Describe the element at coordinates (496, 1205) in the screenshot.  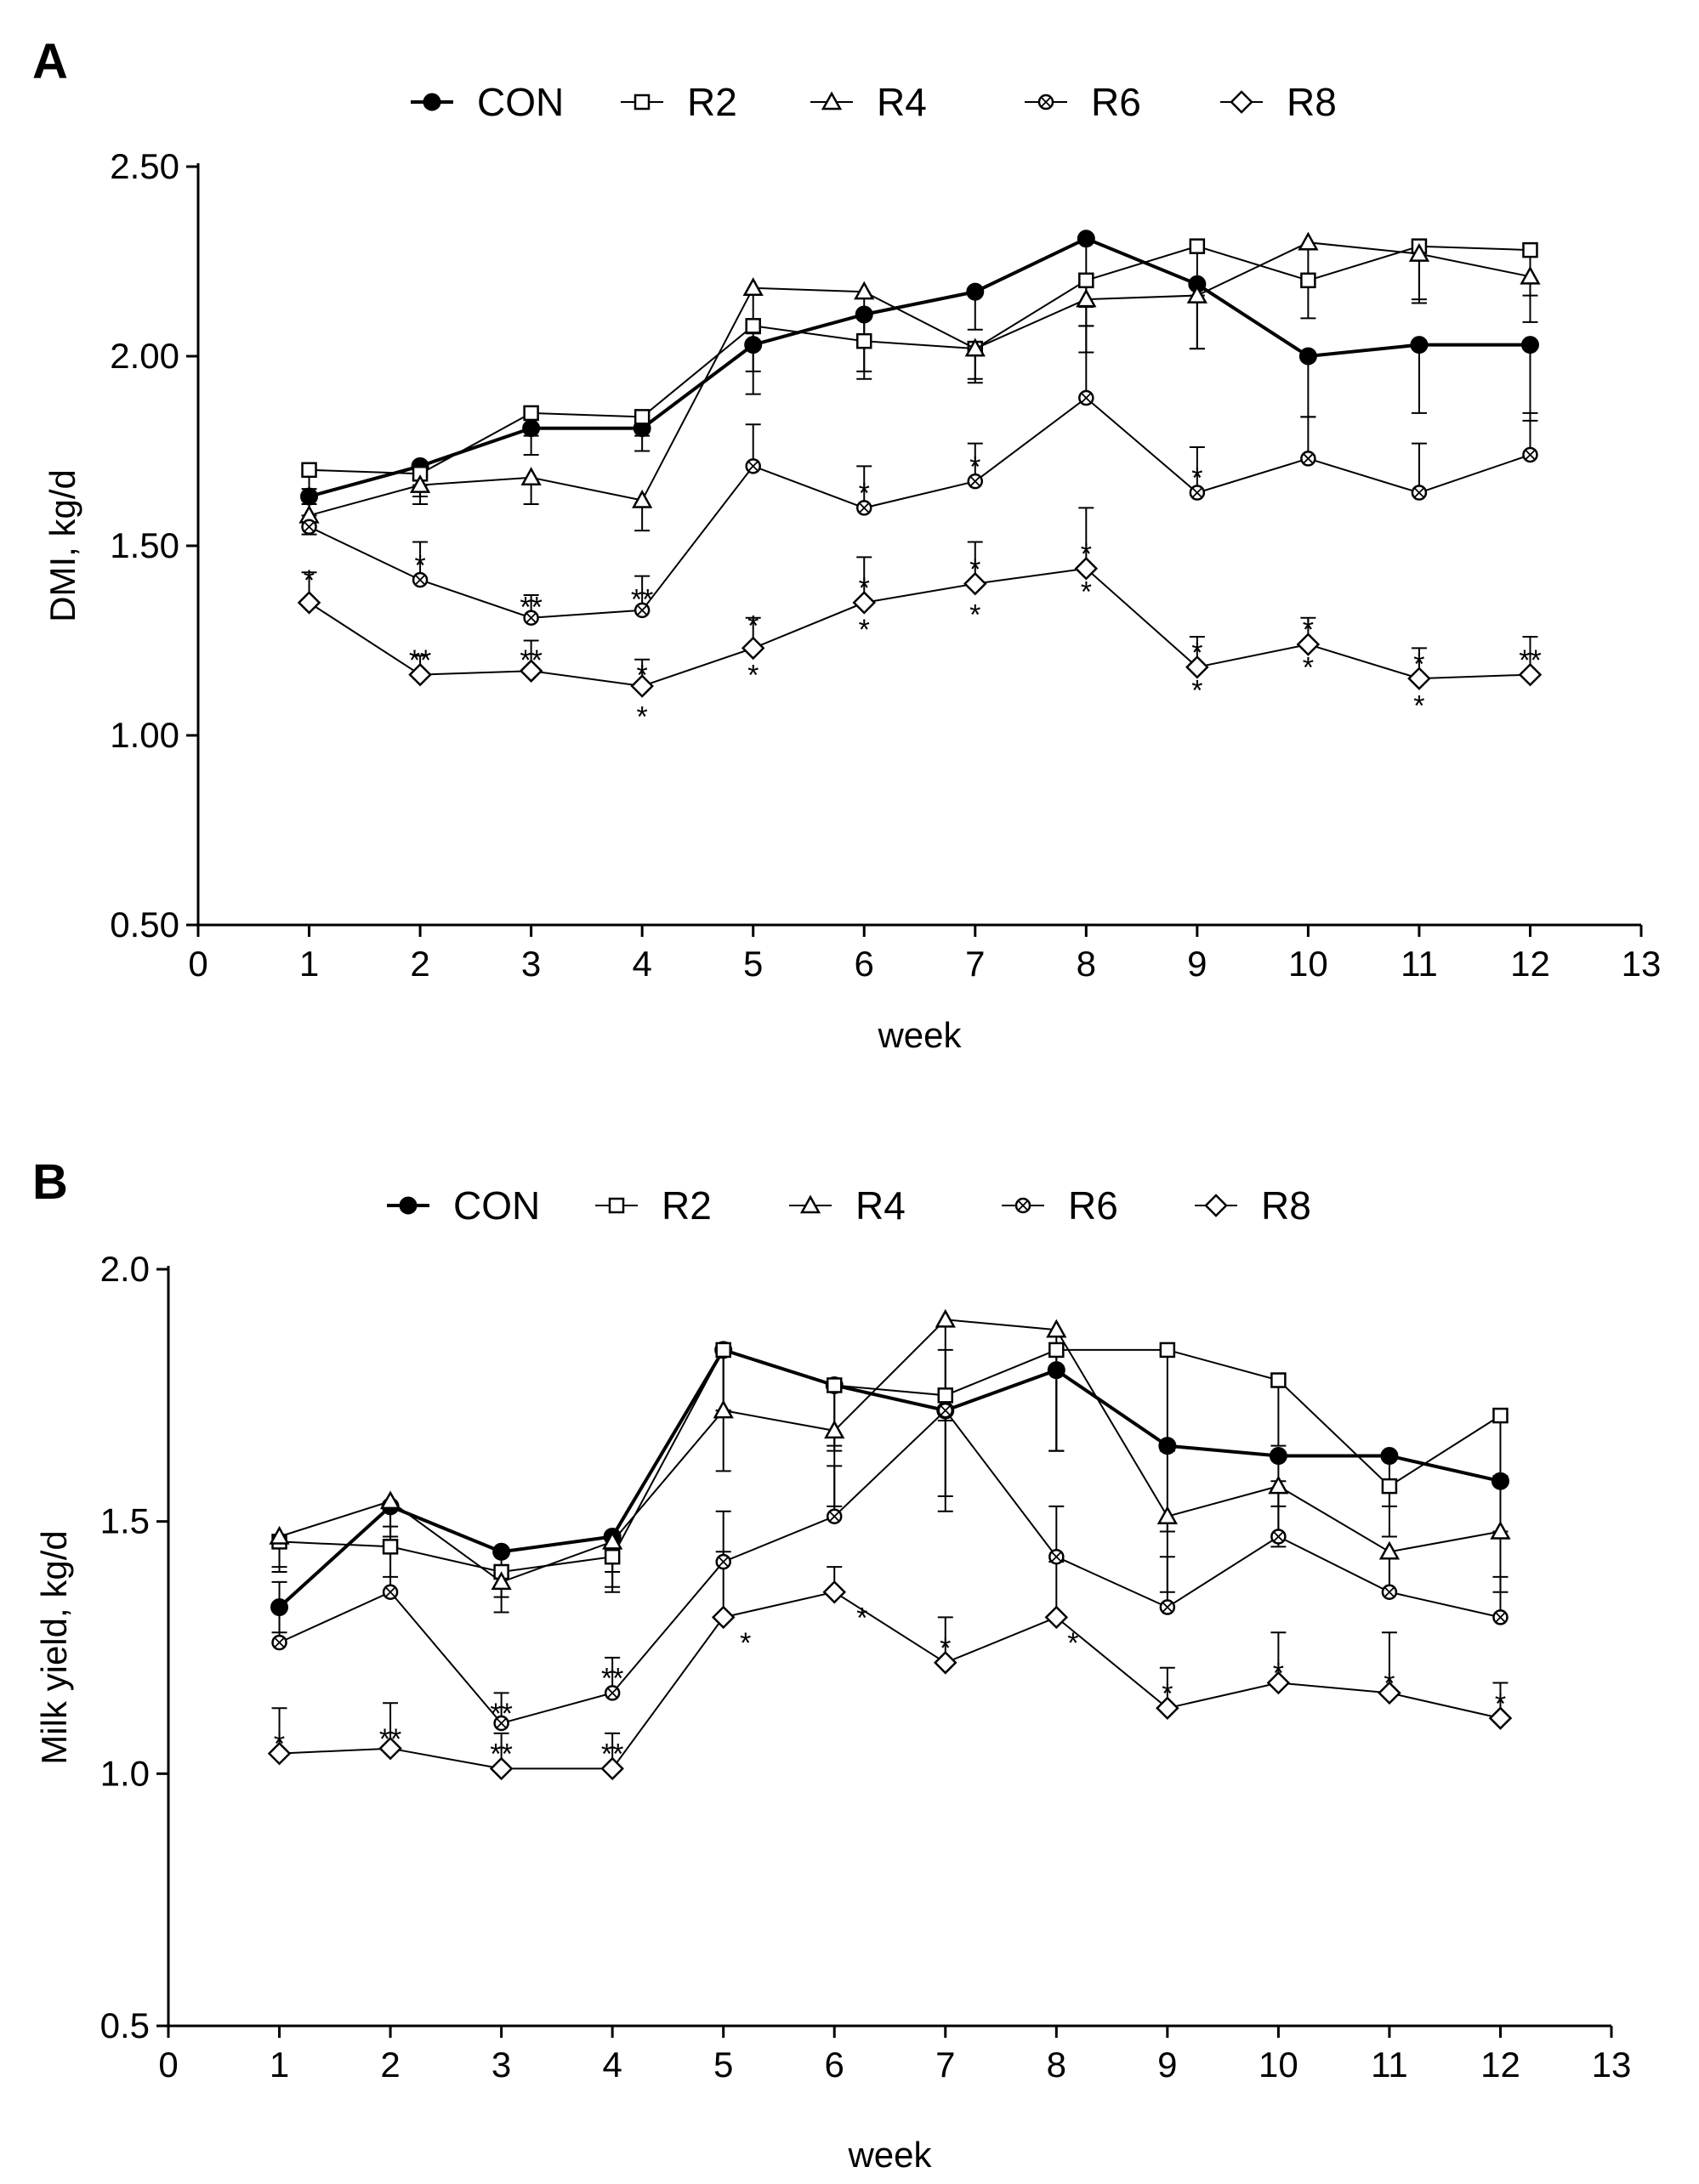
I see `legend-label: CON` at that location.